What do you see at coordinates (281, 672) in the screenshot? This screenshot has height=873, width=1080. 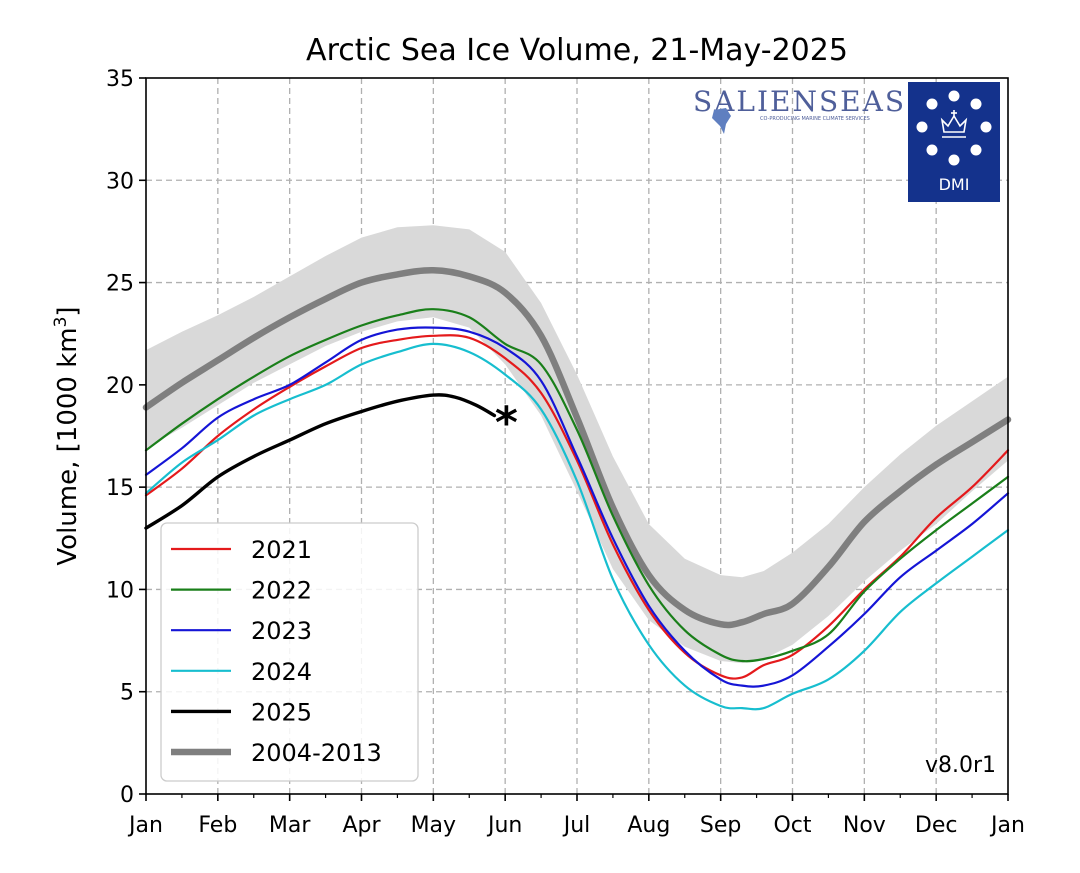 I see `legend-label-2024: 2024` at bounding box center [281, 672].